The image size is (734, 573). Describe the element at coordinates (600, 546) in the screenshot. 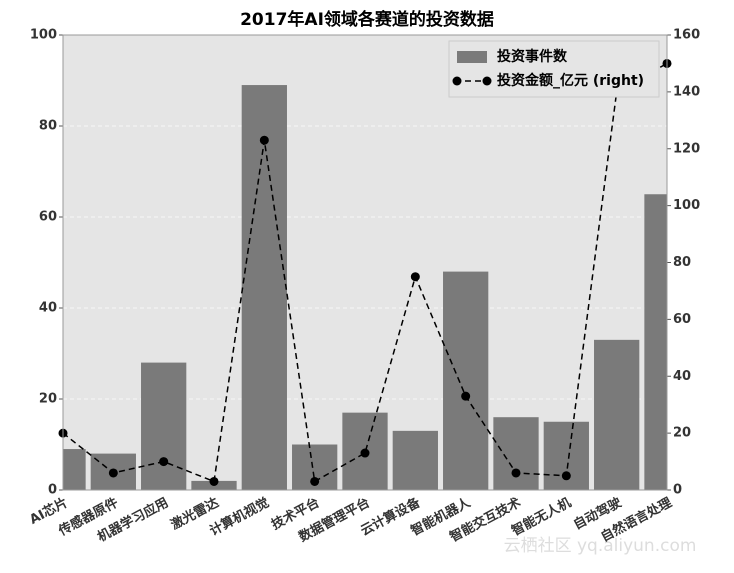

I see `watermark: 云栖社区 yq.aliyun.com` at that location.